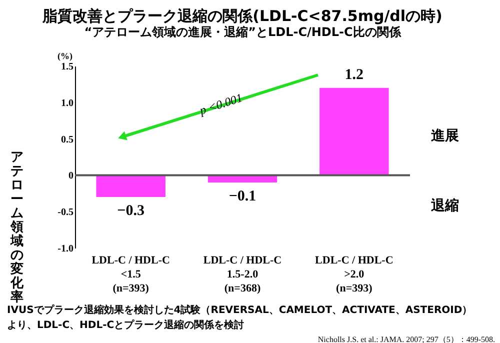  Describe the element at coordinates (67, 103) in the screenshot. I see `y-tick-label: 1.0` at that location.